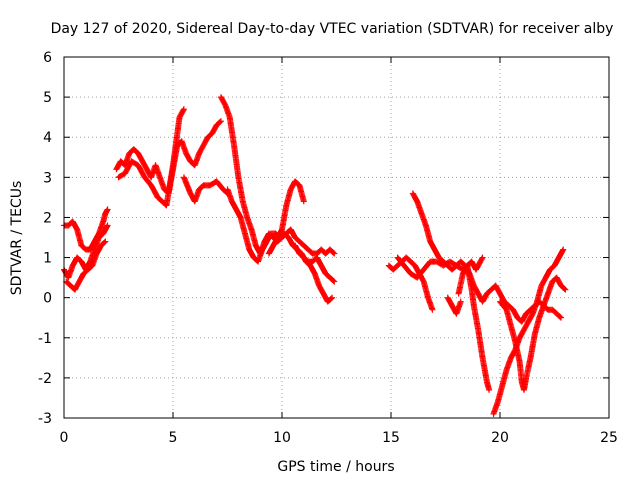 The image size is (640, 485). What do you see at coordinates (47, 259) in the screenshot?
I see `y-tick-label: 1` at bounding box center [47, 259].